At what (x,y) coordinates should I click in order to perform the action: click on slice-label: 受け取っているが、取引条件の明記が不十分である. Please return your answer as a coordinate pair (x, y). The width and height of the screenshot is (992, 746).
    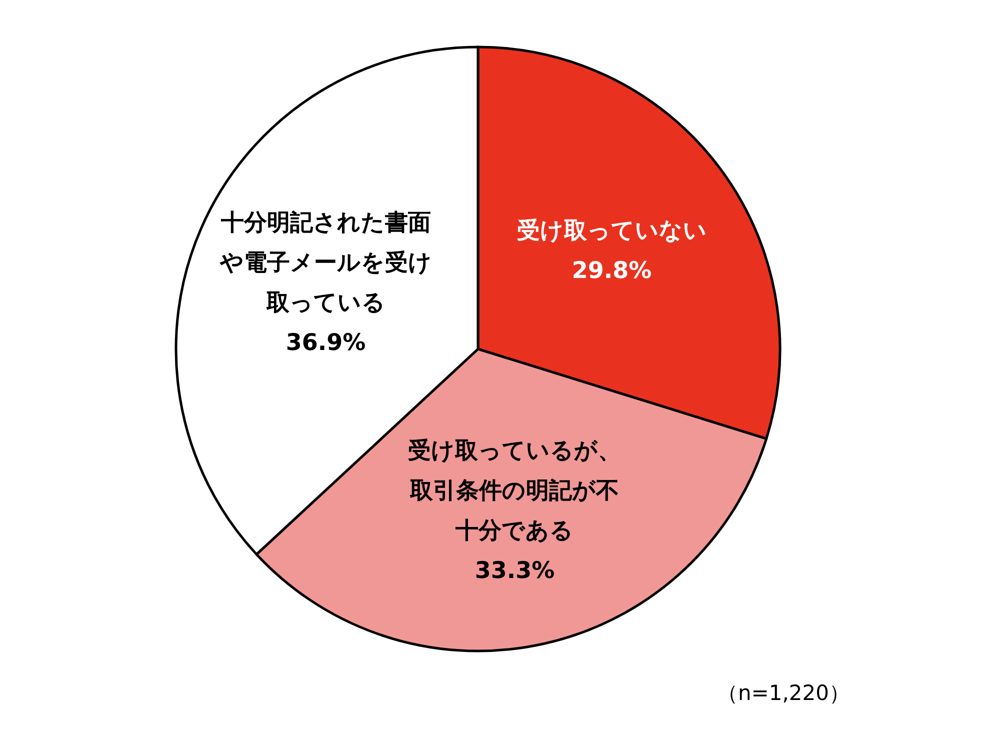
    Looking at the image, I should click on (515, 491).